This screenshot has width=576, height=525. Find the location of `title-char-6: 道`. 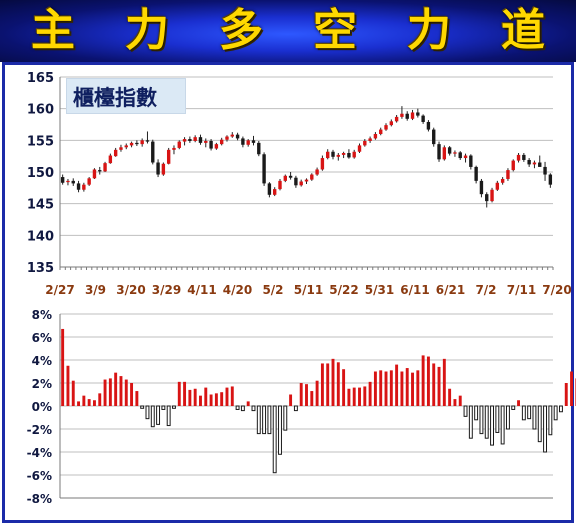

title-char-6: 道 is located at coordinates (523, 30).